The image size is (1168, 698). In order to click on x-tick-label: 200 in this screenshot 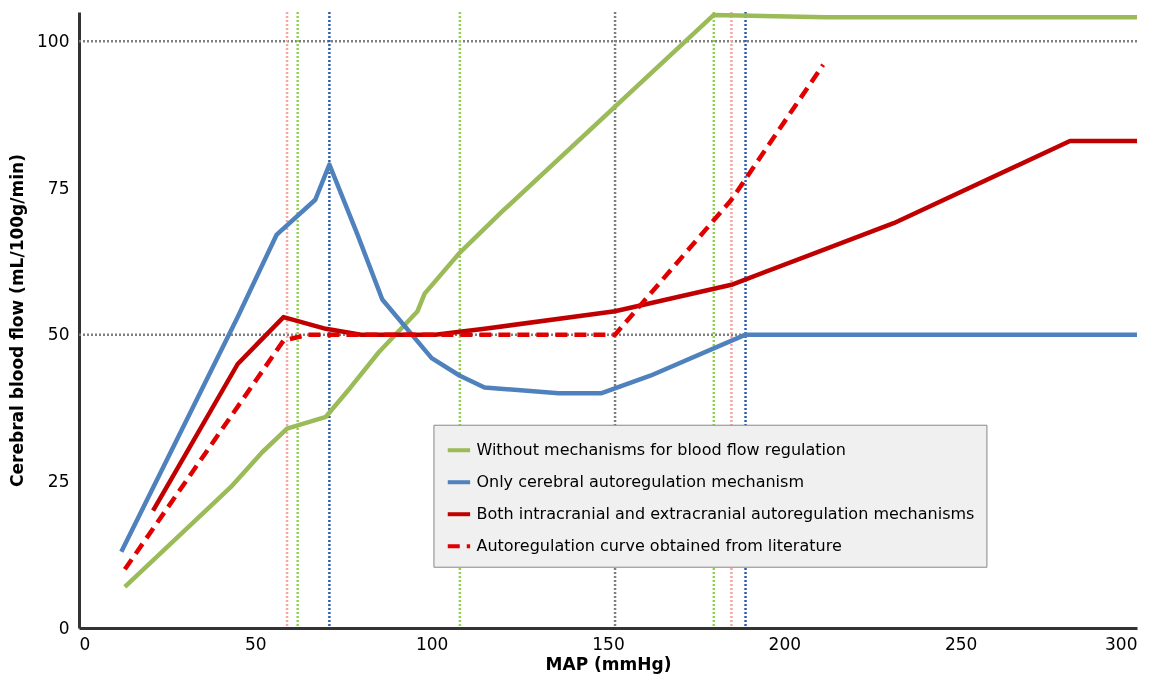, I will do `click(785, 643)`.